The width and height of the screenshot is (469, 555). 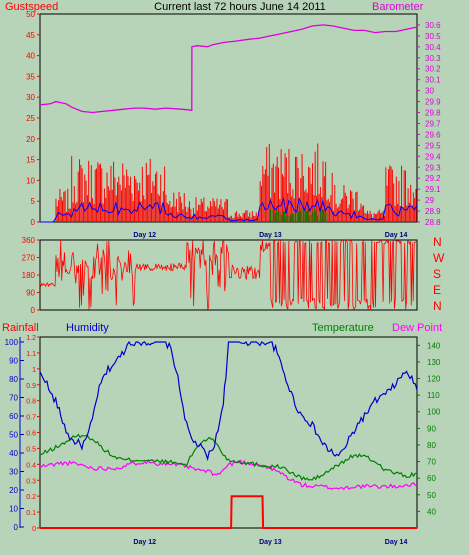 I want to click on chart-title: Current last 72 hours June 14 2011, so click(x=240, y=7).